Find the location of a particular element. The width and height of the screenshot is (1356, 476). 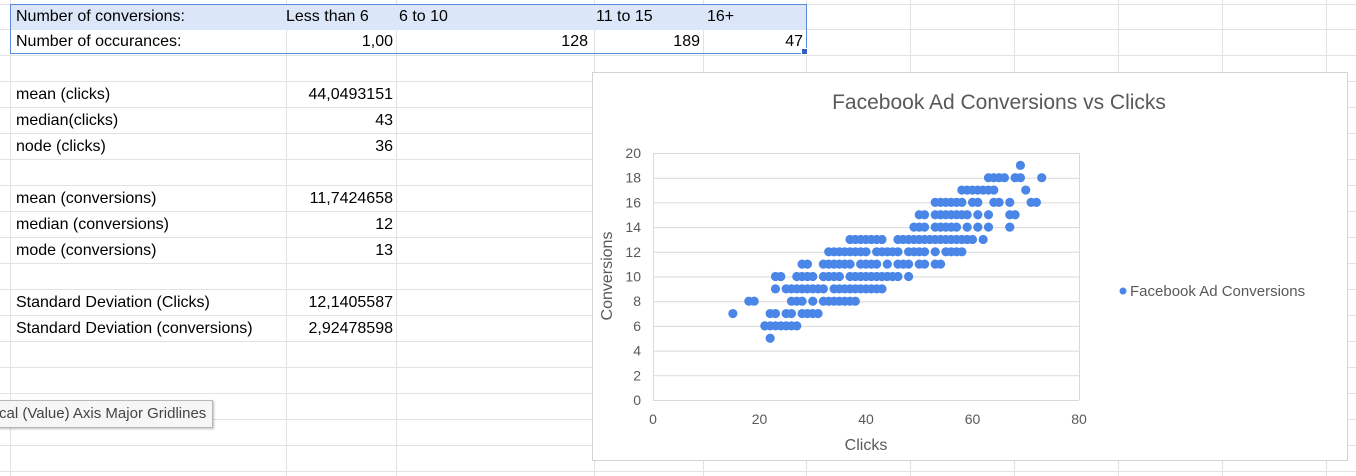

stat-value-mean-conversions: 11,7424658 is located at coordinates (351, 198).